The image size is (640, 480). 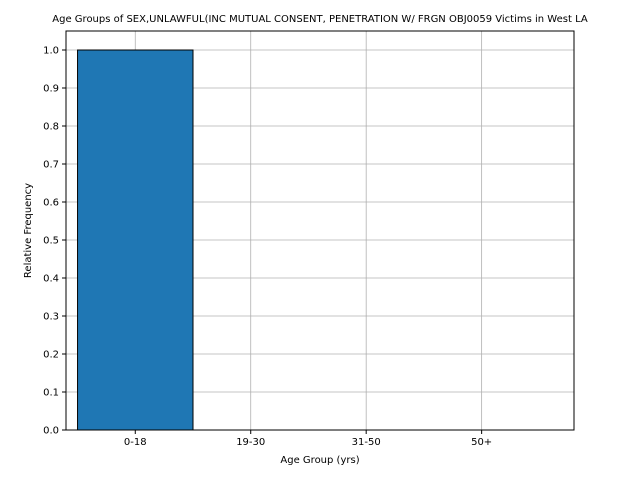 I want to click on y-axis-label: Relative Frequency, so click(x=28, y=230).